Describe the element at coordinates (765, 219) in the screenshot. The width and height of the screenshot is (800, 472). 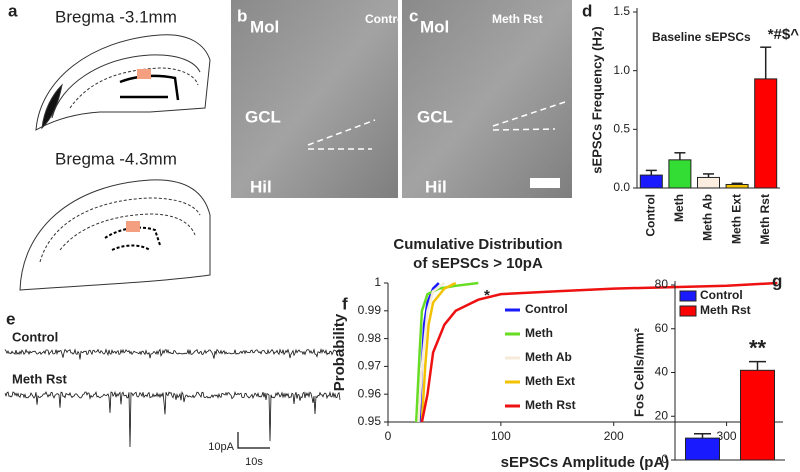
I see `x-tick-label: Meth Rst` at that location.